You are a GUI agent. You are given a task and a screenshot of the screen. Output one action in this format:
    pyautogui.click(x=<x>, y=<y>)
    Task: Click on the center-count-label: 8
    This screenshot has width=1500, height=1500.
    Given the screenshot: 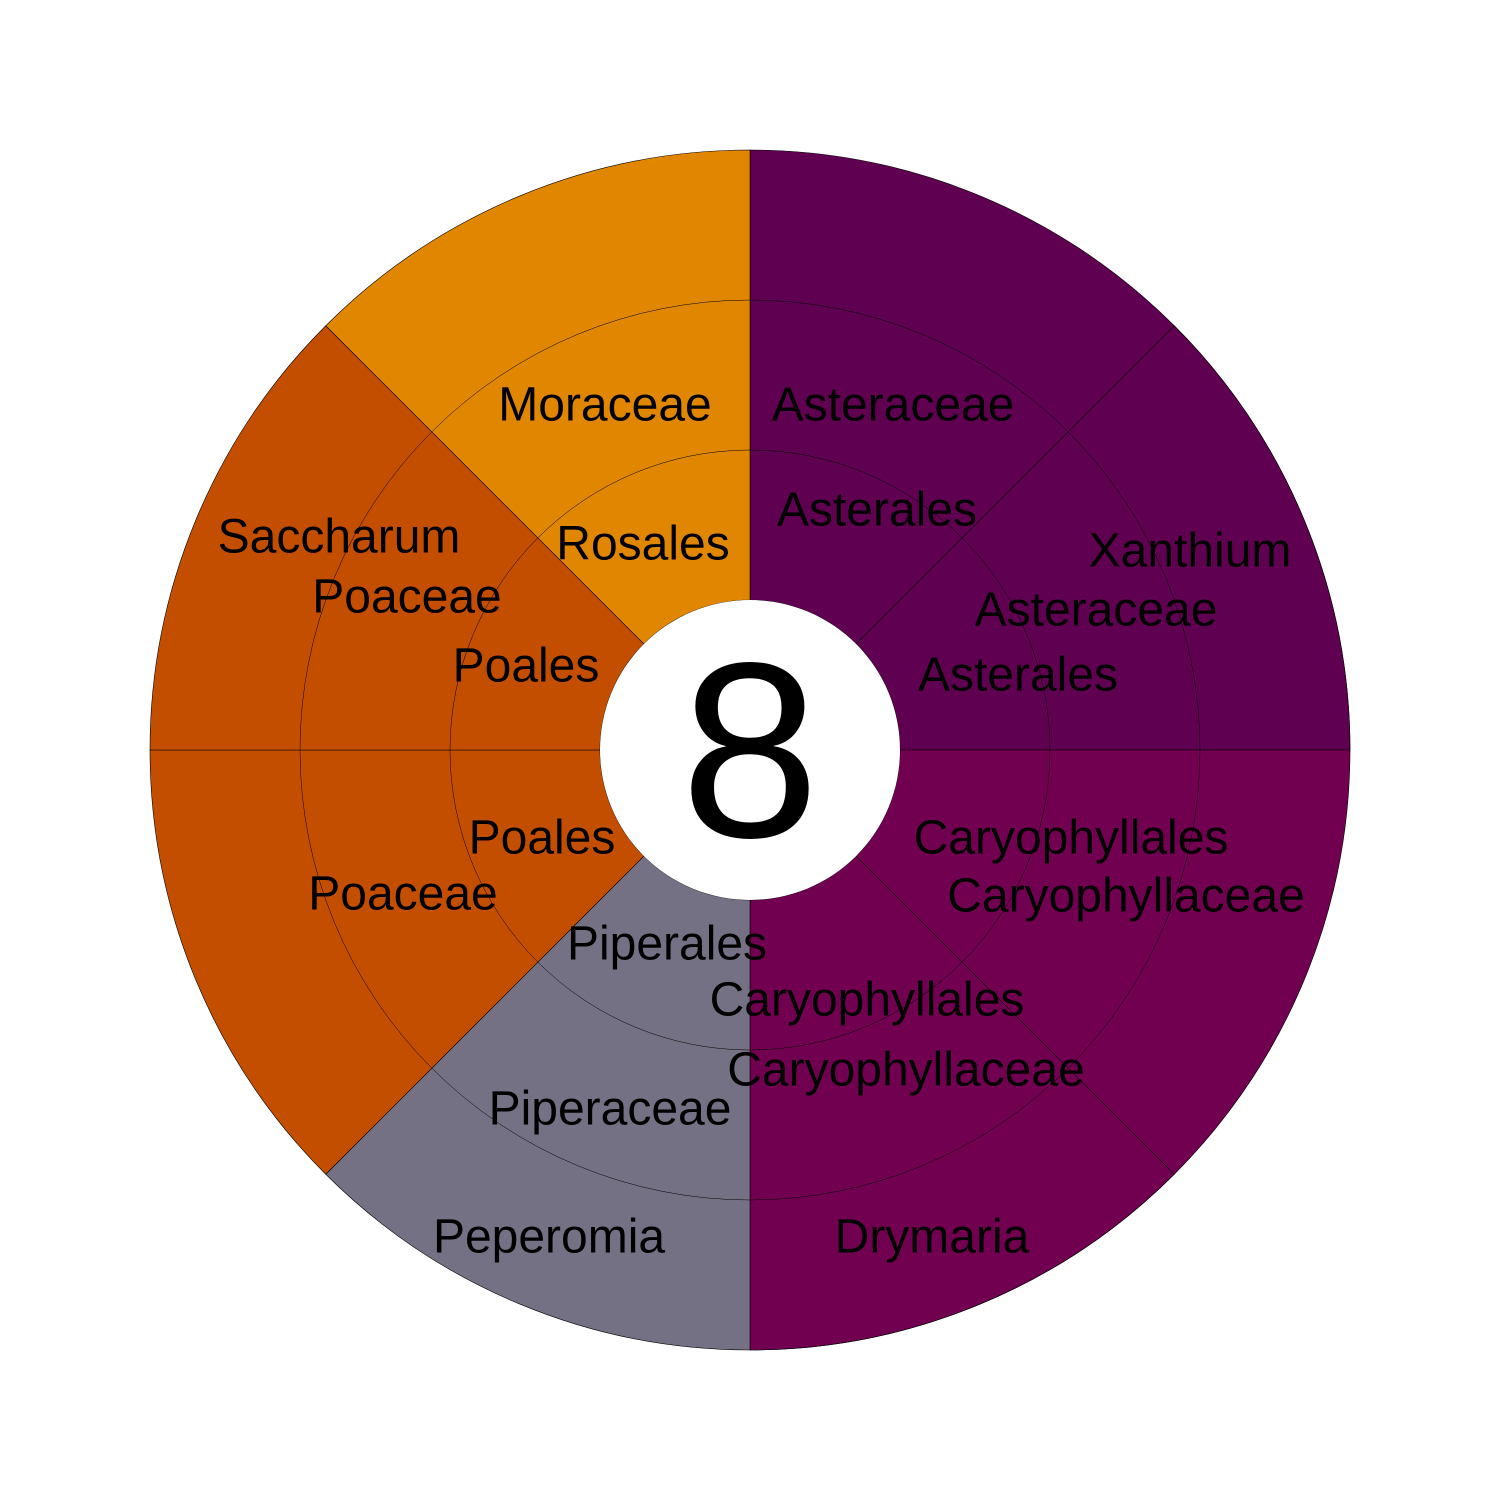 What is the action you would take?
    pyautogui.click(x=749, y=750)
    